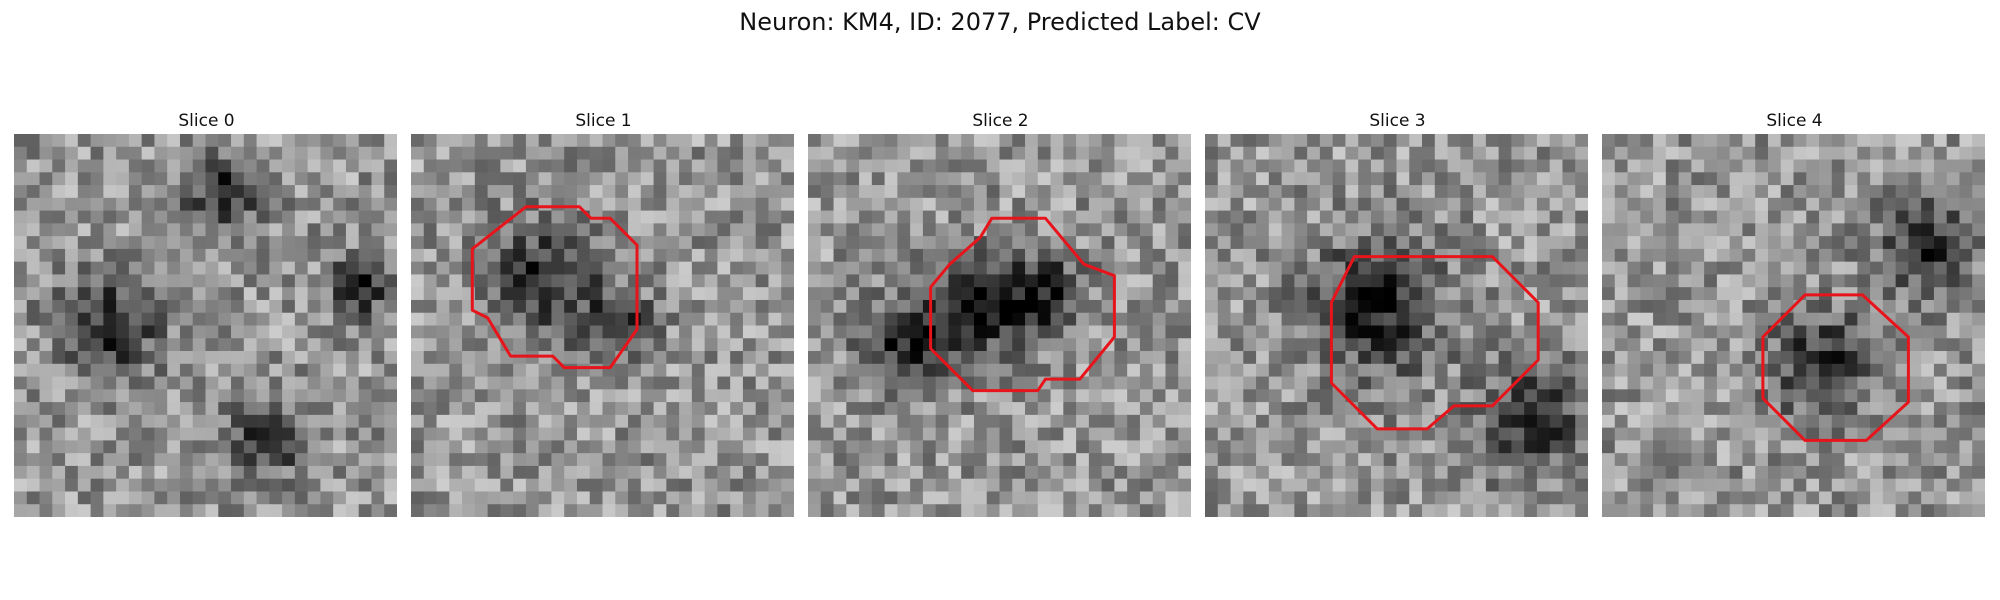 The image size is (2000, 600). I want to click on slice-title: Slice 2, so click(1000, 121).